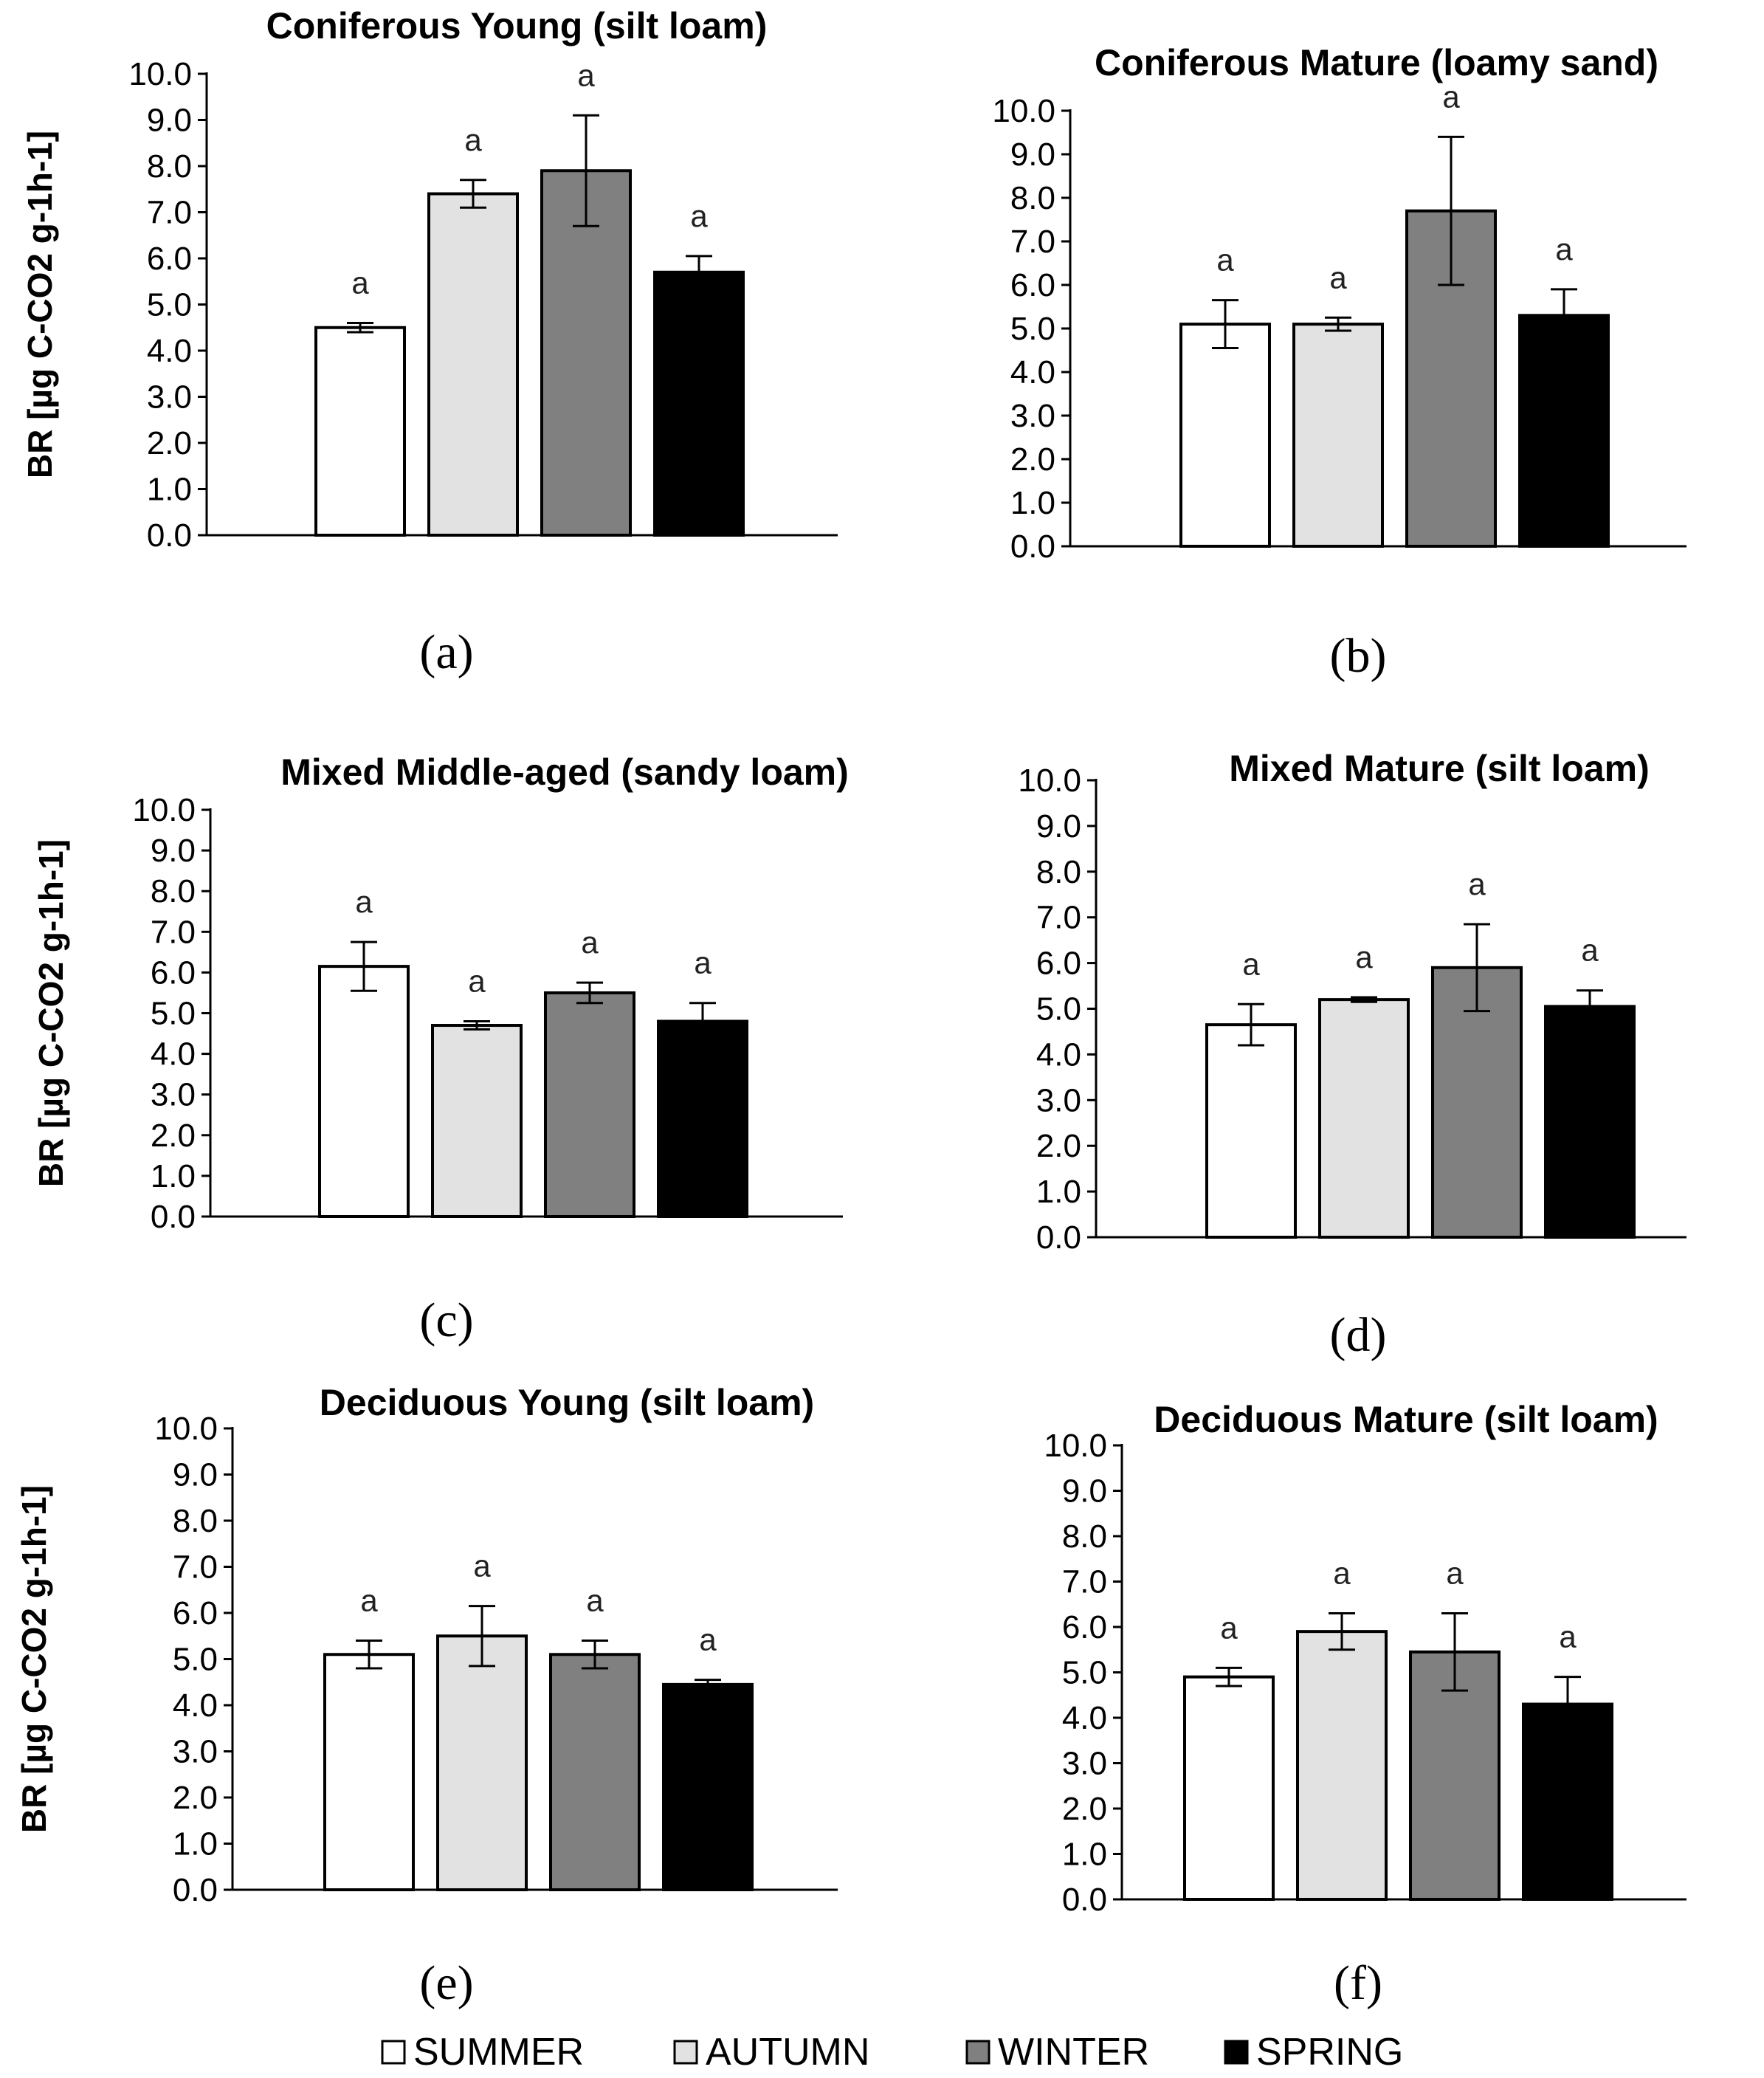  Describe the element at coordinates (564, 772) in the screenshot. I see `chart-title: Mixed Middle-aged (sandy loam)` at that location.